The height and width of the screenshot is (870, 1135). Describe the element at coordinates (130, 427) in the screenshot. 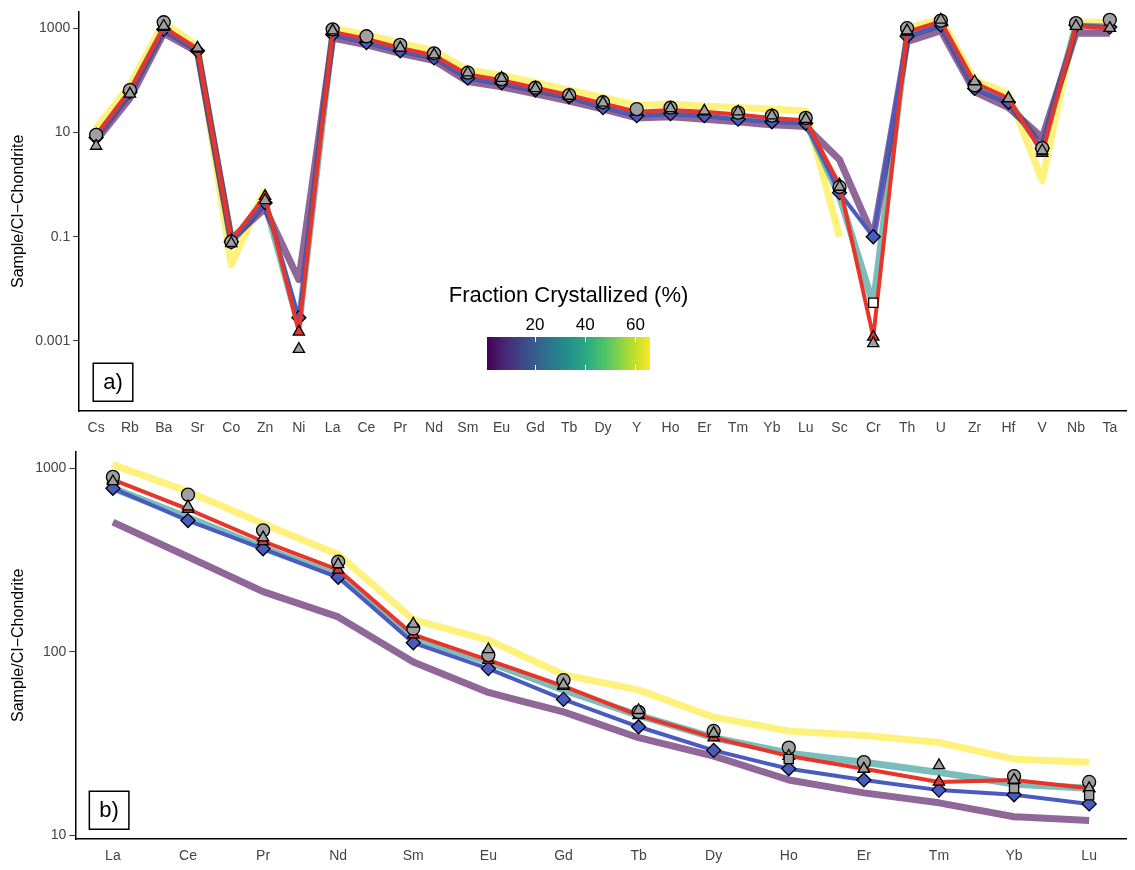

I see `x-tick-label: Rb` at that location.